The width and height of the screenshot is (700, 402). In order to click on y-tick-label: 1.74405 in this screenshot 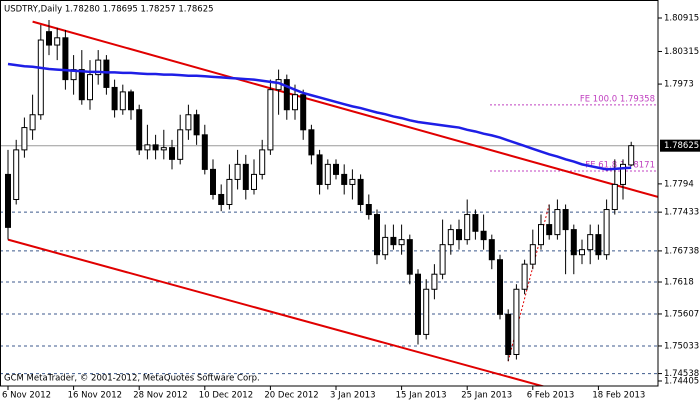, I will do `click(681, 381)`.